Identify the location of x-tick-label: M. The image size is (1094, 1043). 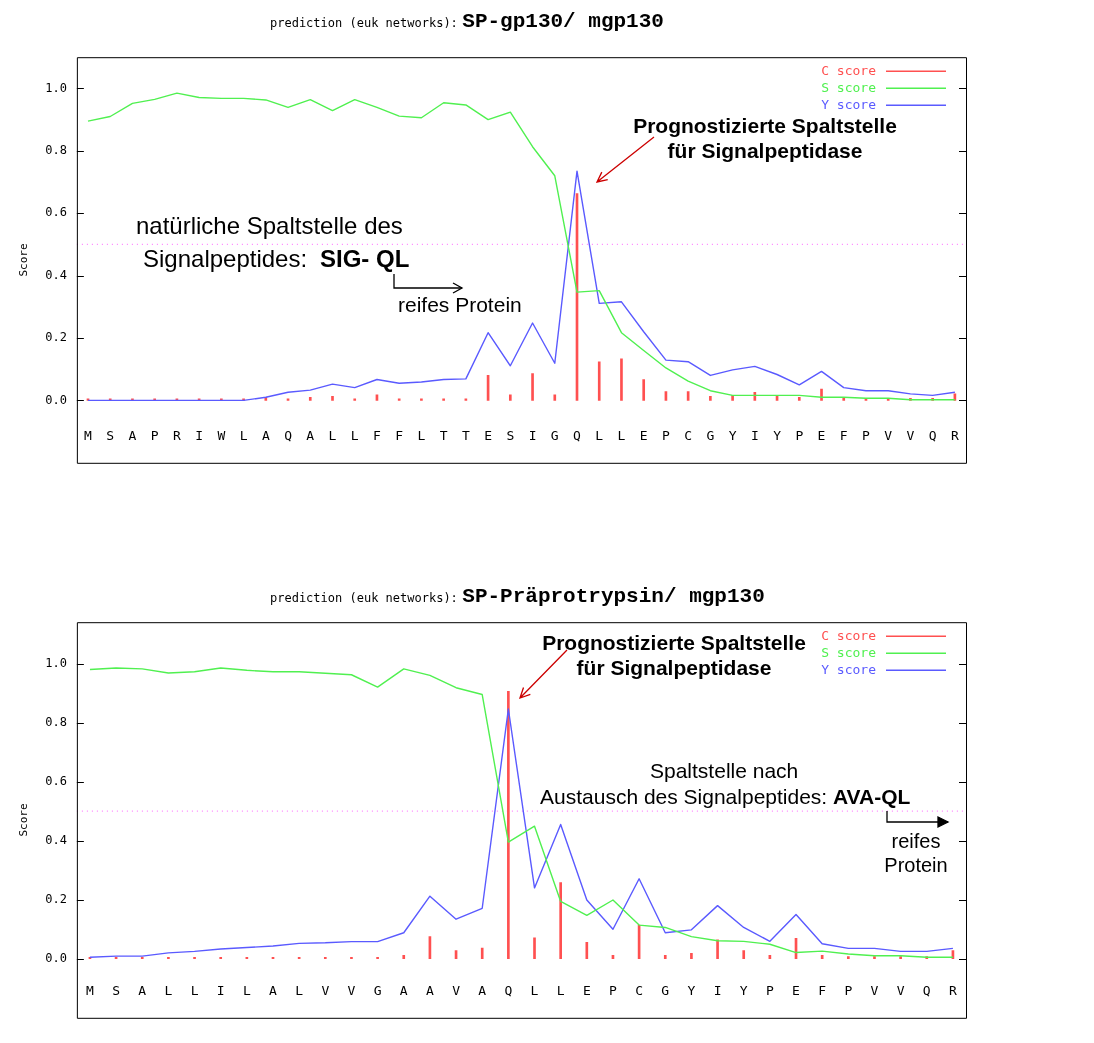
(90, 990).